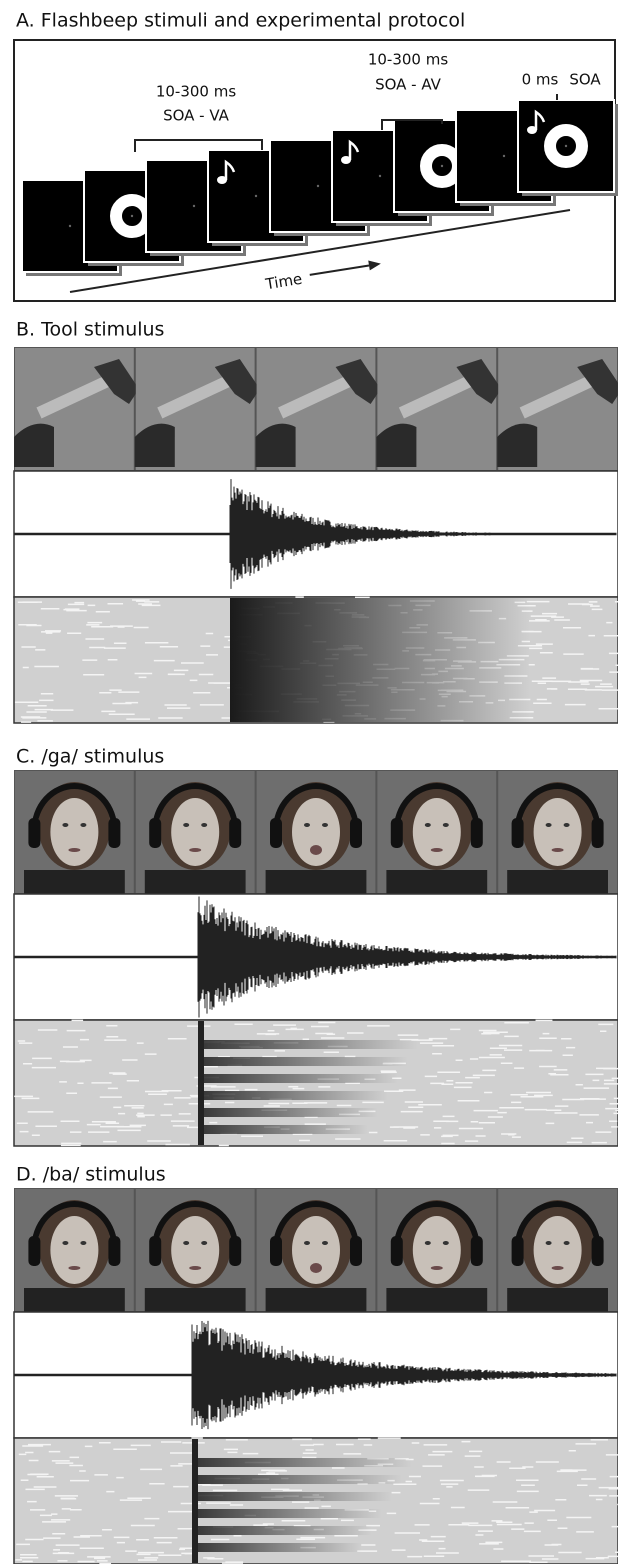 Image resolution: width=618 pixels, height=1564 pixels. Describe the element at coordinates (408, 85) in the screenshot. I see `label: SOA - AV` at that location.